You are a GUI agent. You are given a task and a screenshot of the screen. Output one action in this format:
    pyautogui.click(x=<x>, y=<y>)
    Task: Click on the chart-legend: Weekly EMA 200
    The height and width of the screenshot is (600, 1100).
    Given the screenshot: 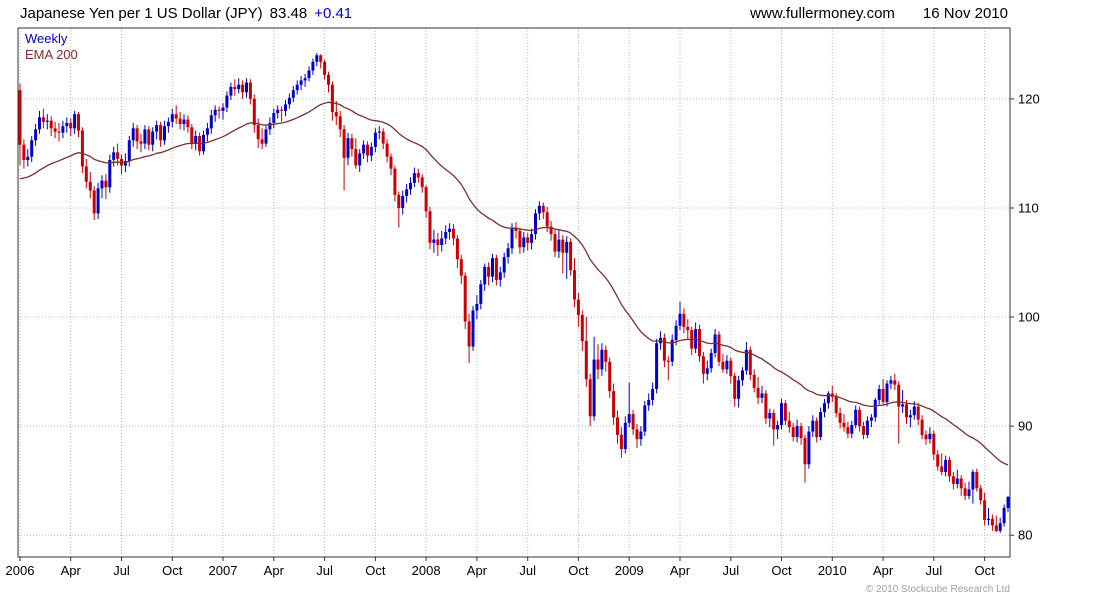 What is the action you would take?
    pyautogui.click(x=51, y=47)
    